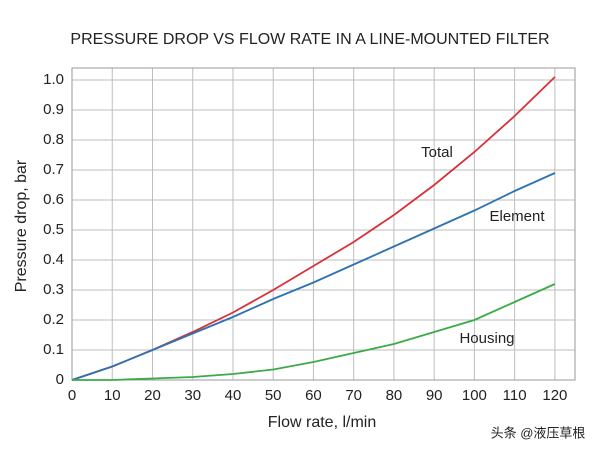  What do you see at coordinates (53, 229) in the screenshot?
I see `y-tick-label: 0.5` at bounding box center [53, 229].